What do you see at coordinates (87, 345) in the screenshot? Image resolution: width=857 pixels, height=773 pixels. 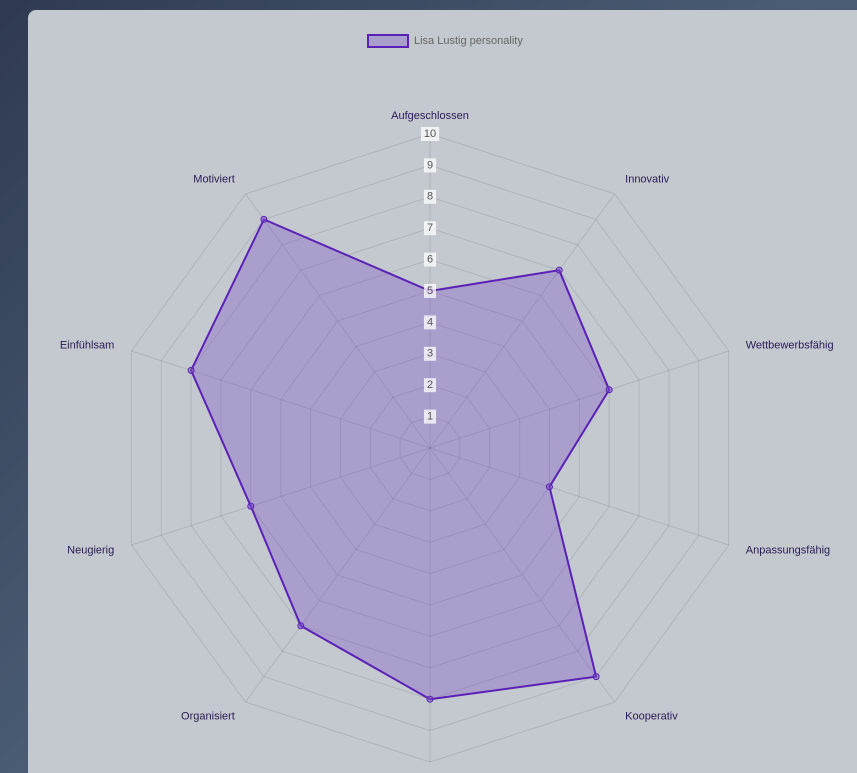 I see `category-label: Einfühlsam` at bounding box center [87, 345].